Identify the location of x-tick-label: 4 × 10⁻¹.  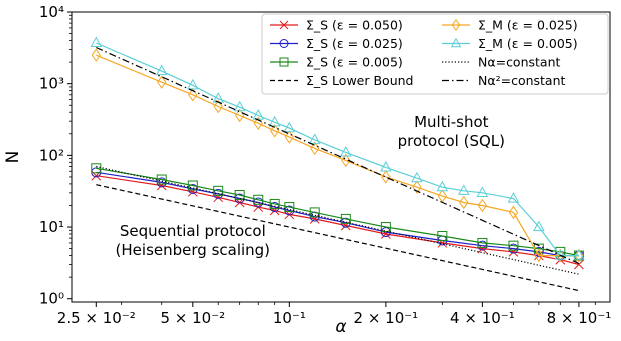
(482, 318).